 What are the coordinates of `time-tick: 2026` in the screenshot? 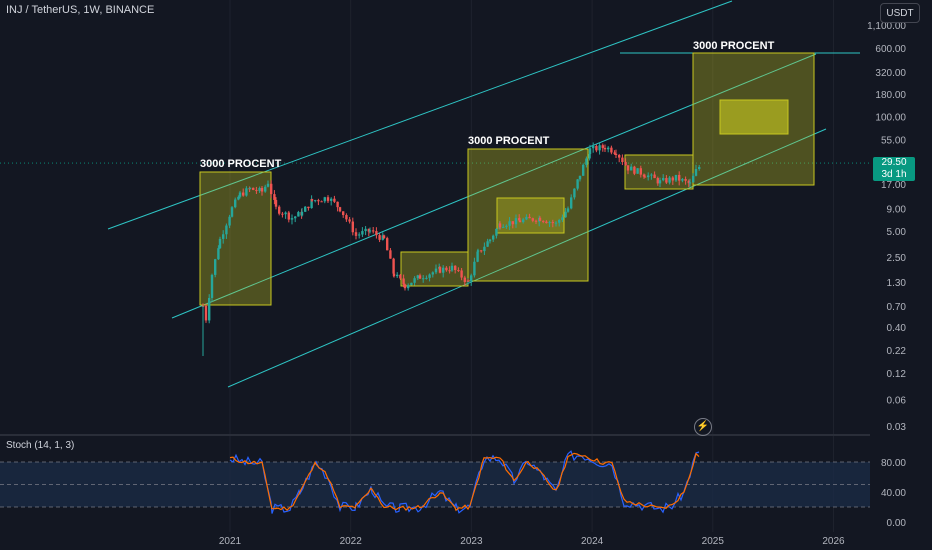 It's located at (833, 541).